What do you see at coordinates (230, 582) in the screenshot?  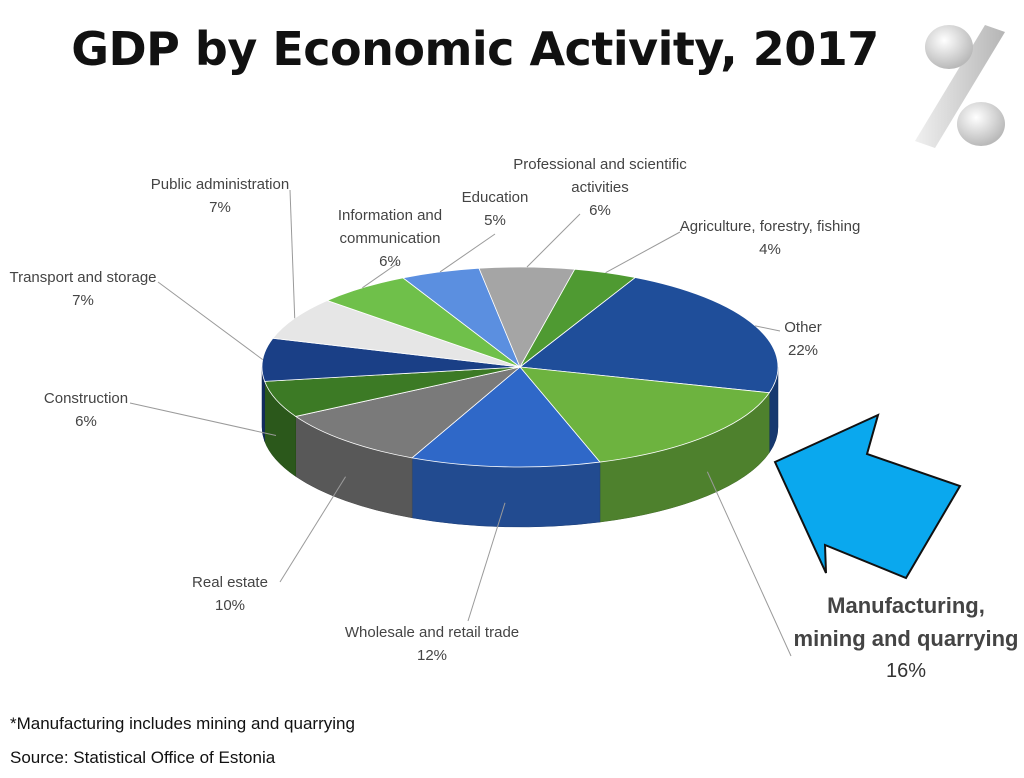 I see `slice-label-name: Real estate` at bounding box center [230, 582].